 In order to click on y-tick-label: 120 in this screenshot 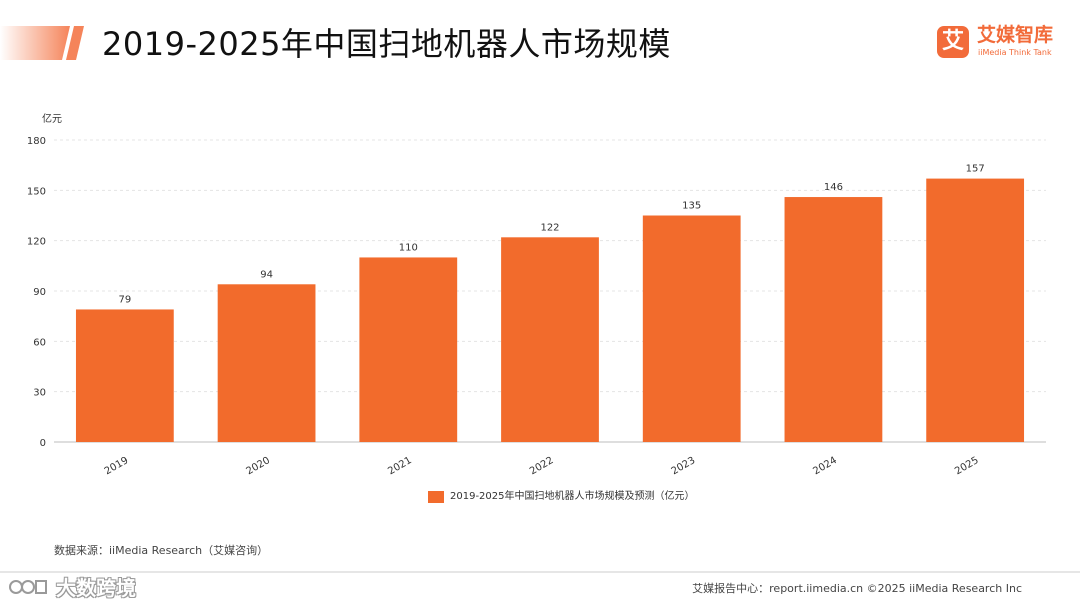, I will do `click(36, 242)`.